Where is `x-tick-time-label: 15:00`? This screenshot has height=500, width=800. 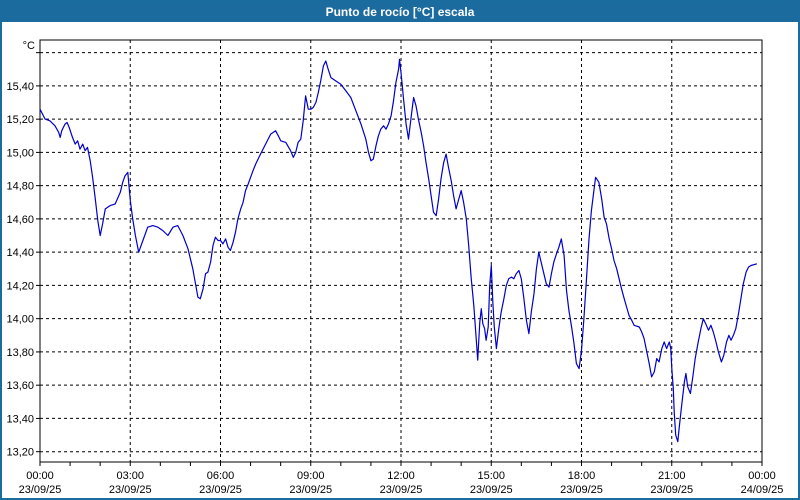 x-tick-time-label: 15:00 is located at coordinates (491, 476).